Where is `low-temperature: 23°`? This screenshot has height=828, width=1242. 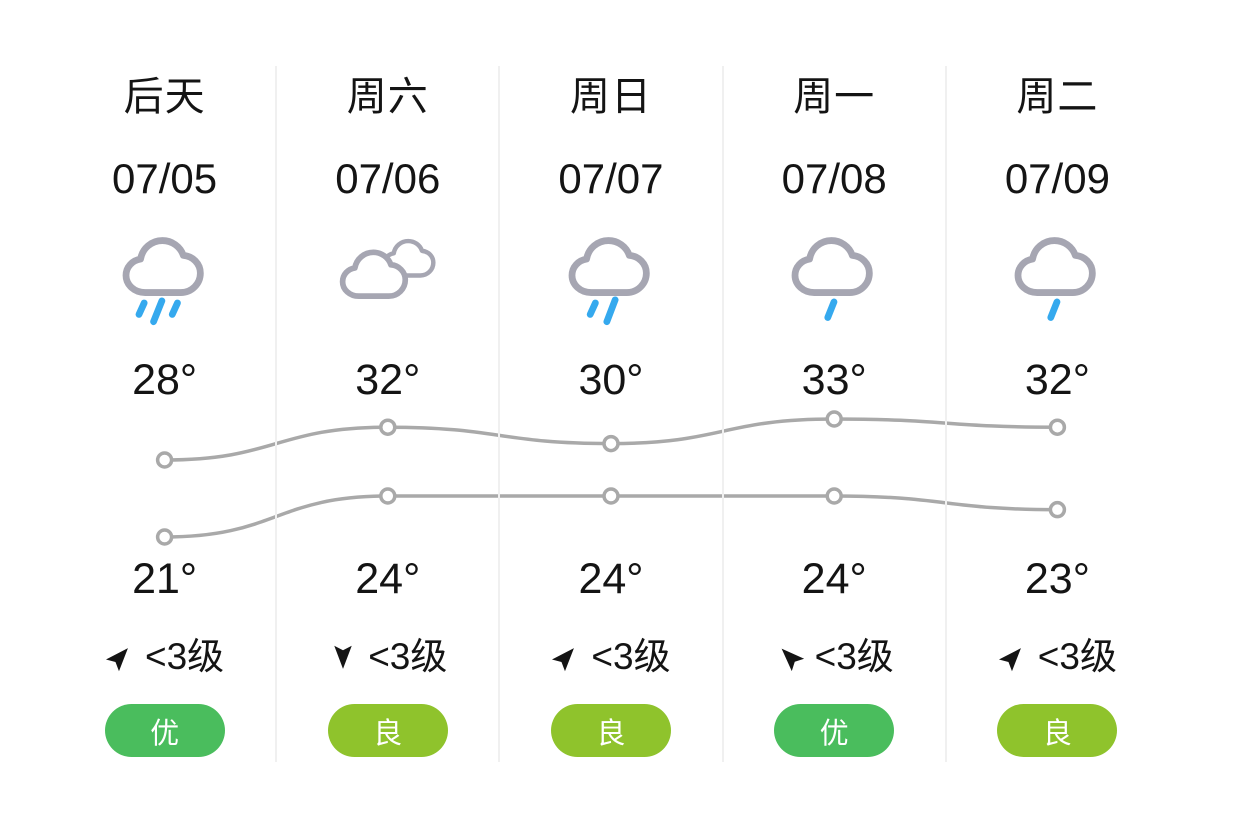
low-temperature: 23° is located at coordinates (1057, 579).